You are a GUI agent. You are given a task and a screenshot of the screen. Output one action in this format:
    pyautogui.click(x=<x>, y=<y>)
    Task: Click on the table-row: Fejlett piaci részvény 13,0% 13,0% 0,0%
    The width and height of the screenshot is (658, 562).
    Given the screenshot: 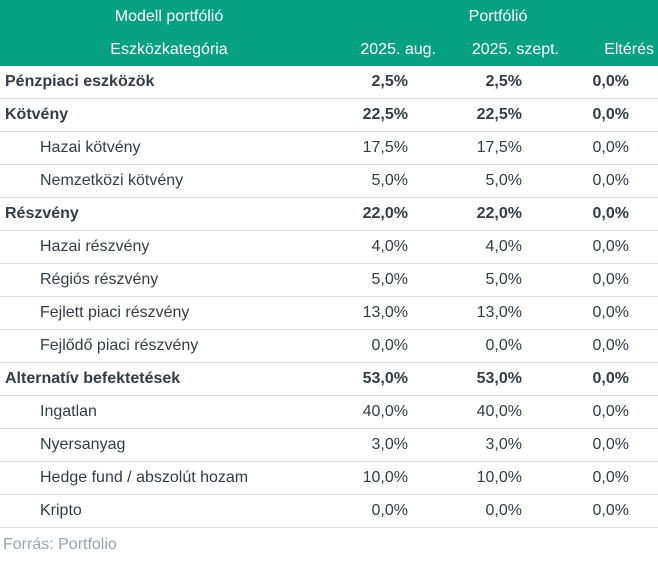 What is the action you would take?
    pyautogui.click(x=329, y=313)
    